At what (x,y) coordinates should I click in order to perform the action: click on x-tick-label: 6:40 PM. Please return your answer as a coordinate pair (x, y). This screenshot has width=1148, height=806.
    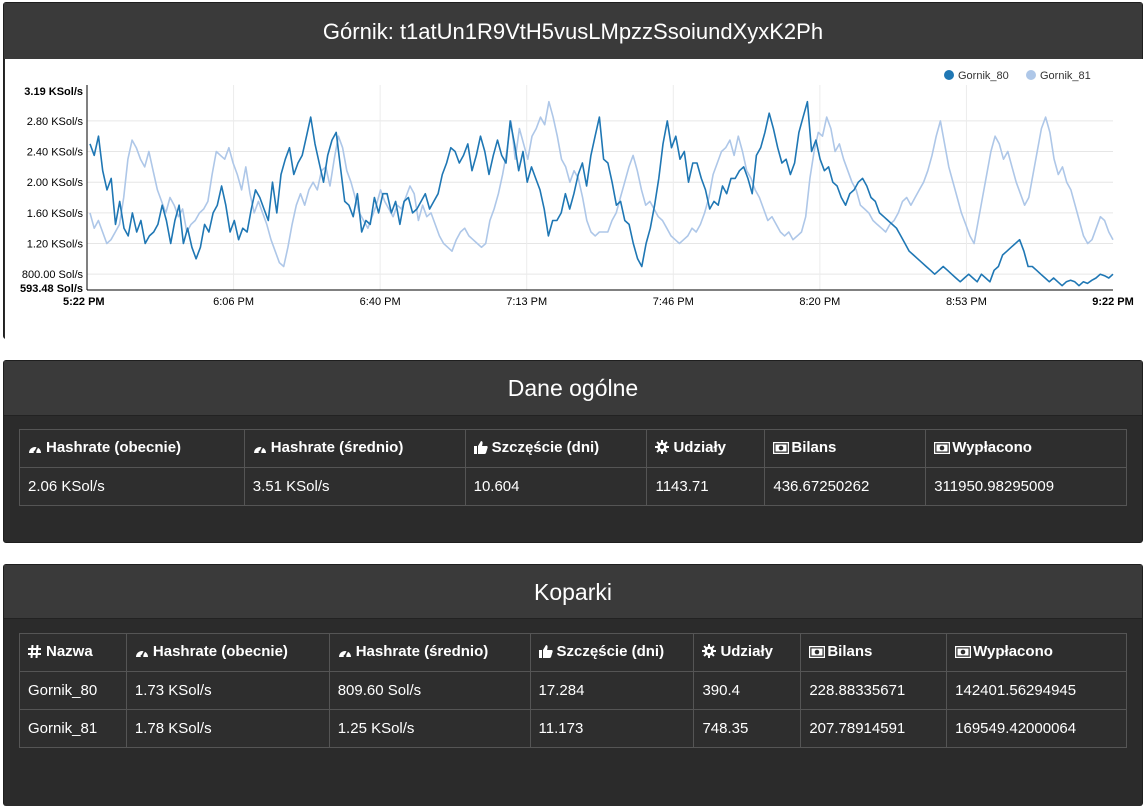
    Looking at the image, I should click on (380, 302).